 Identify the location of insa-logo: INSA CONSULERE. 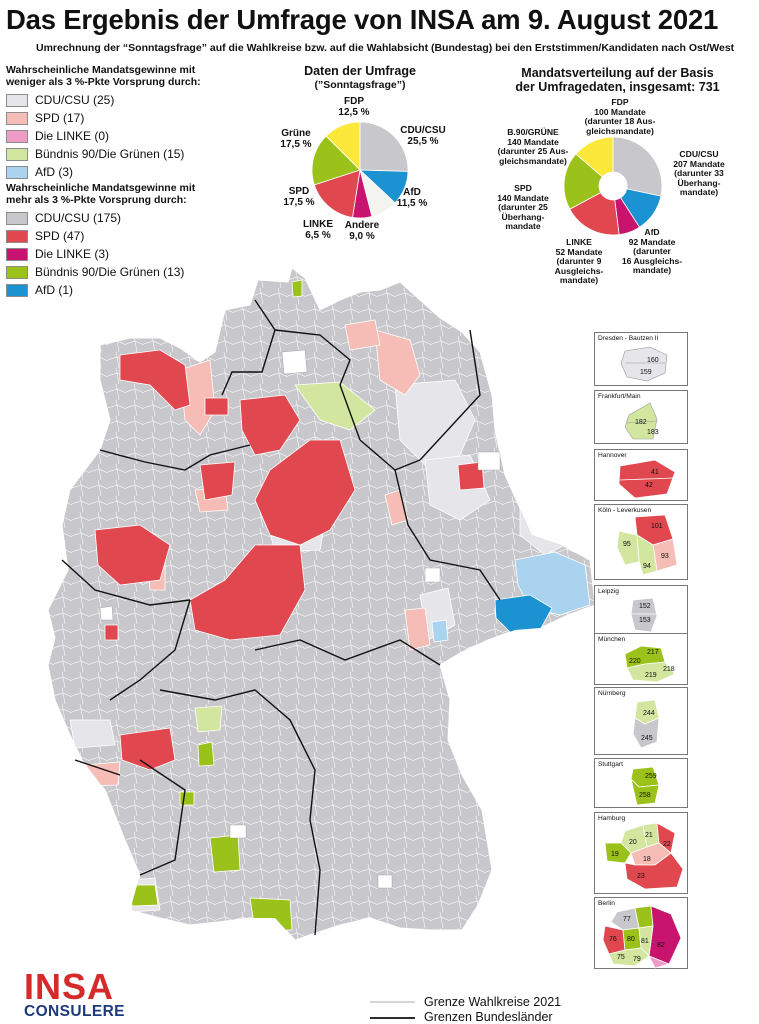
(94, 993).